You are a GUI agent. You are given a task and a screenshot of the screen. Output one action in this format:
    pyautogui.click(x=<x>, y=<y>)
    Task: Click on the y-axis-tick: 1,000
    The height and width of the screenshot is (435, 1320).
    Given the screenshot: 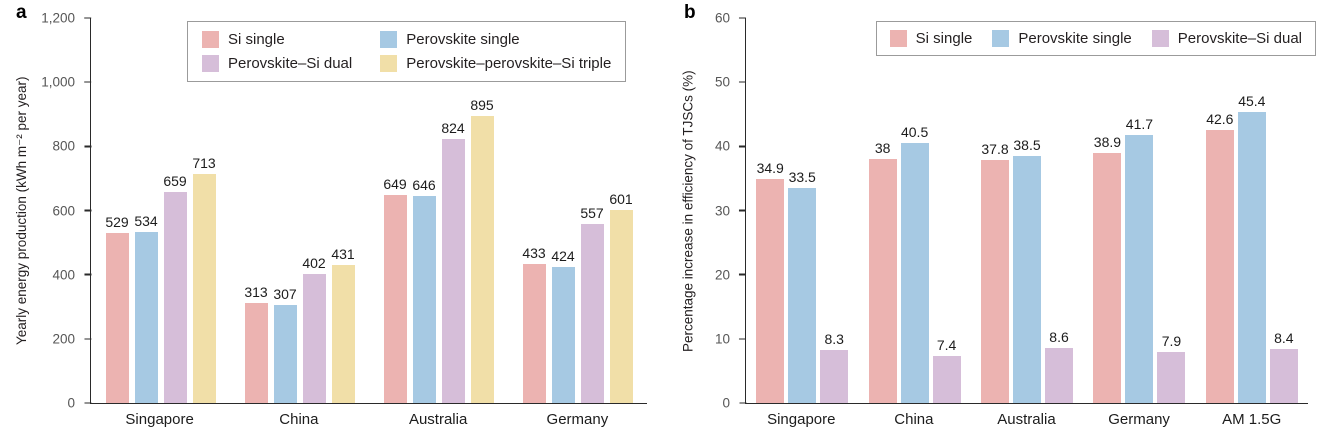 What is the action you would take?
    pyautogui.click(x=66, y=82)
    